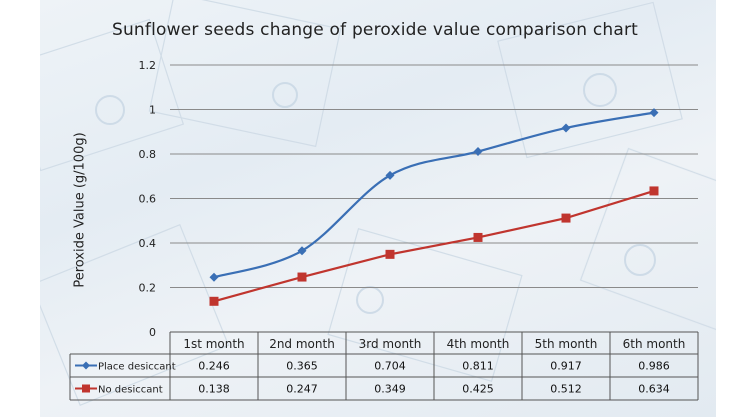 Image resolution: width=750 pixels, height=417 pixels. Describe the element at coordinates (148, 154) in the screenshot. I see `y-tick-label: 0.8` at that location.